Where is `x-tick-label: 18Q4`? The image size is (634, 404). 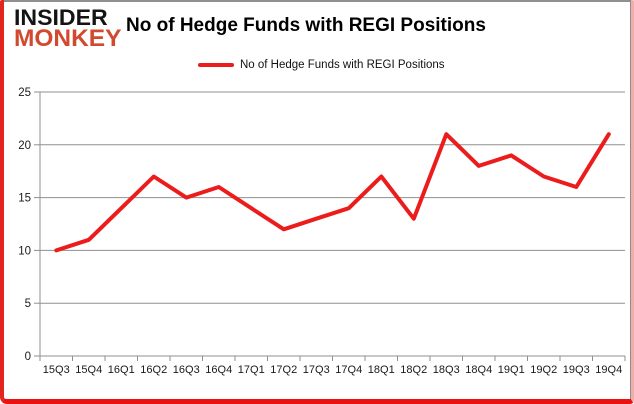 x-tick-label: 18Q4 is located at coordinates (478, 370).